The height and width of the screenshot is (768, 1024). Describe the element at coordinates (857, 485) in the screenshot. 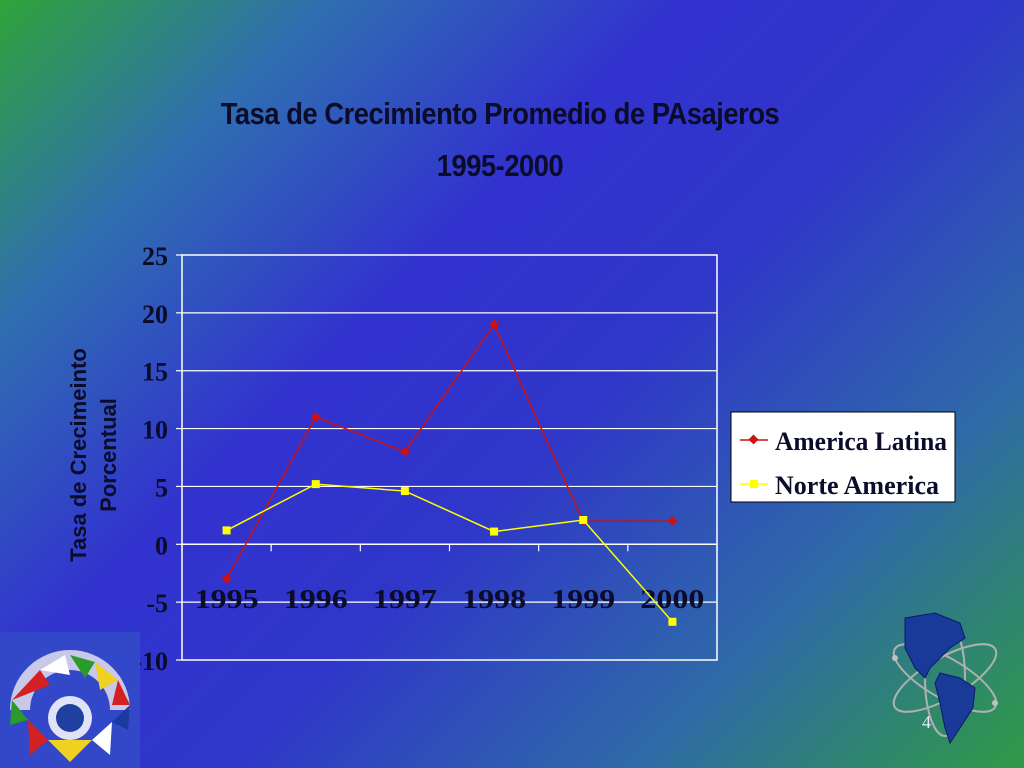

I see `legend-label-norte-america: Norte America` at that location.